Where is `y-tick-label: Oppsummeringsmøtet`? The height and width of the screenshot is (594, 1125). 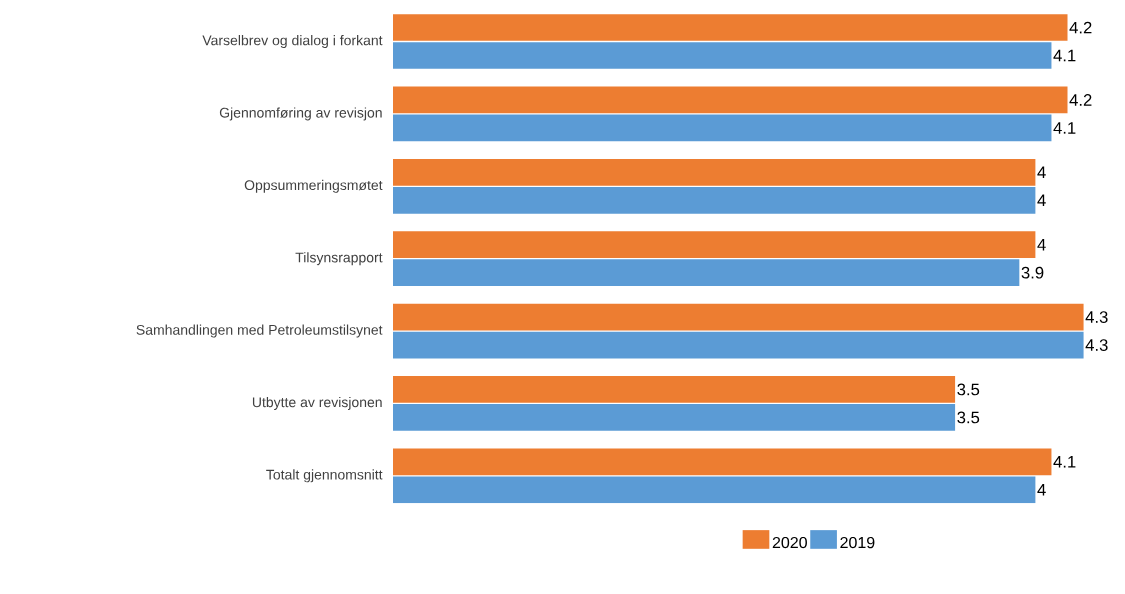 y-tick-label: Oppsummeringsmøtet is located at coordinates (313, 186).